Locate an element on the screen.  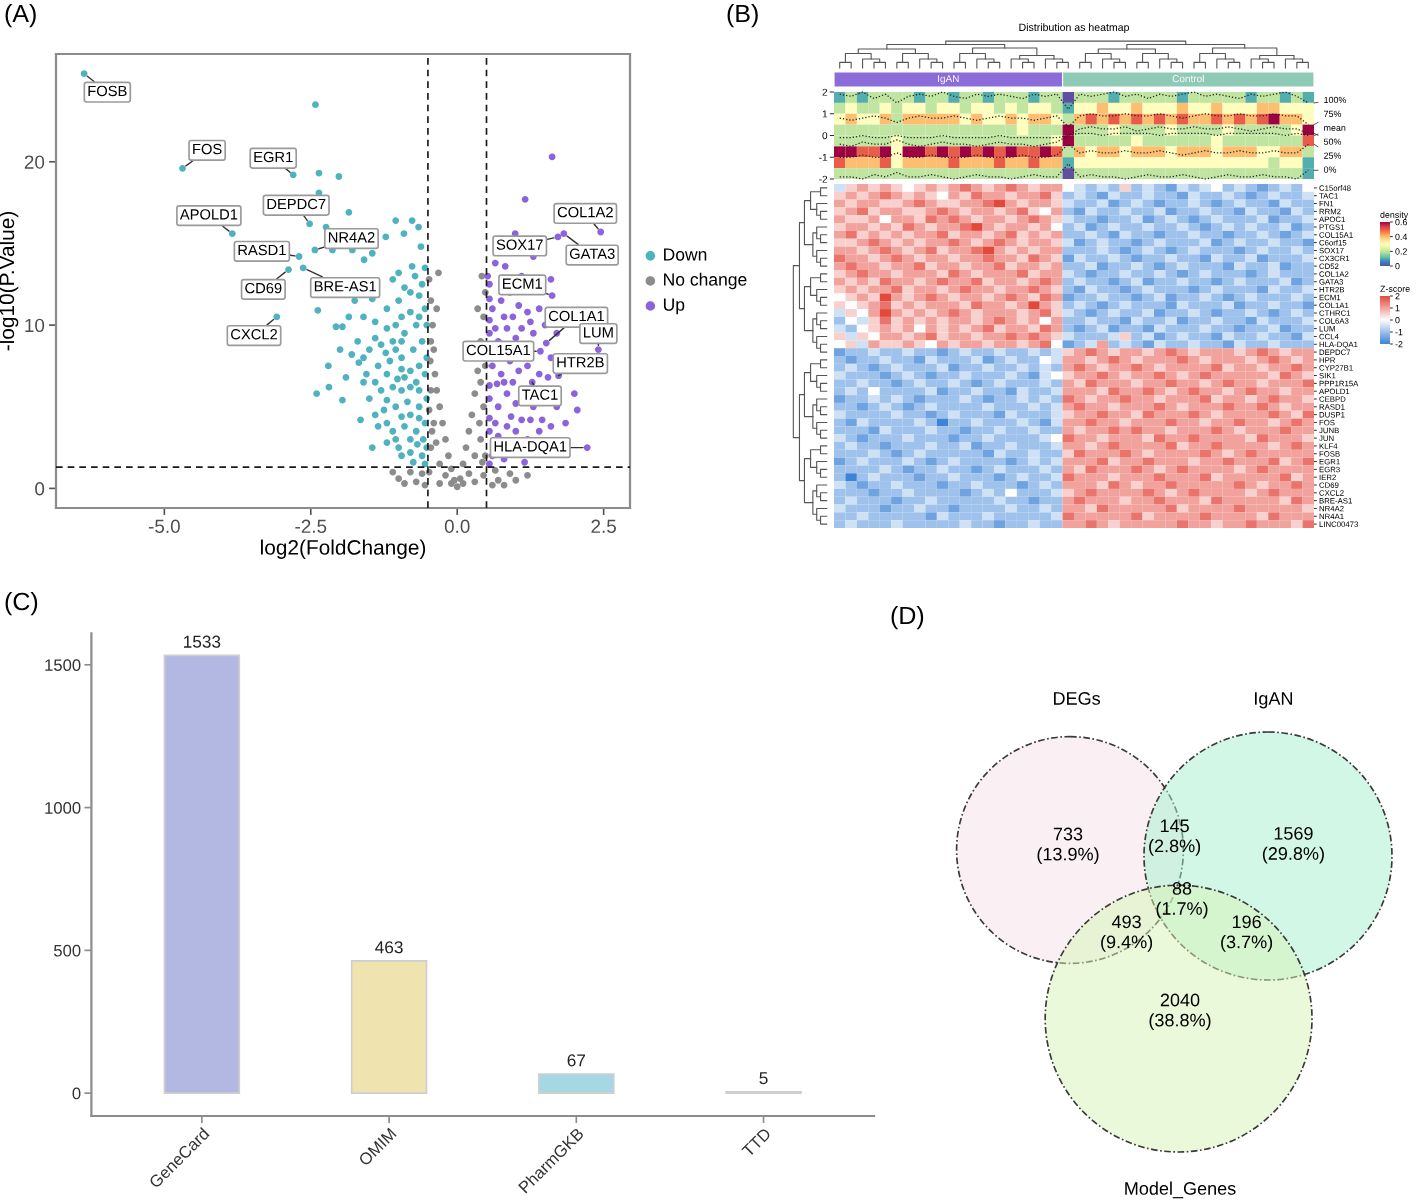
category-label: Model_Genes is located at coordinates (1180, 1190).